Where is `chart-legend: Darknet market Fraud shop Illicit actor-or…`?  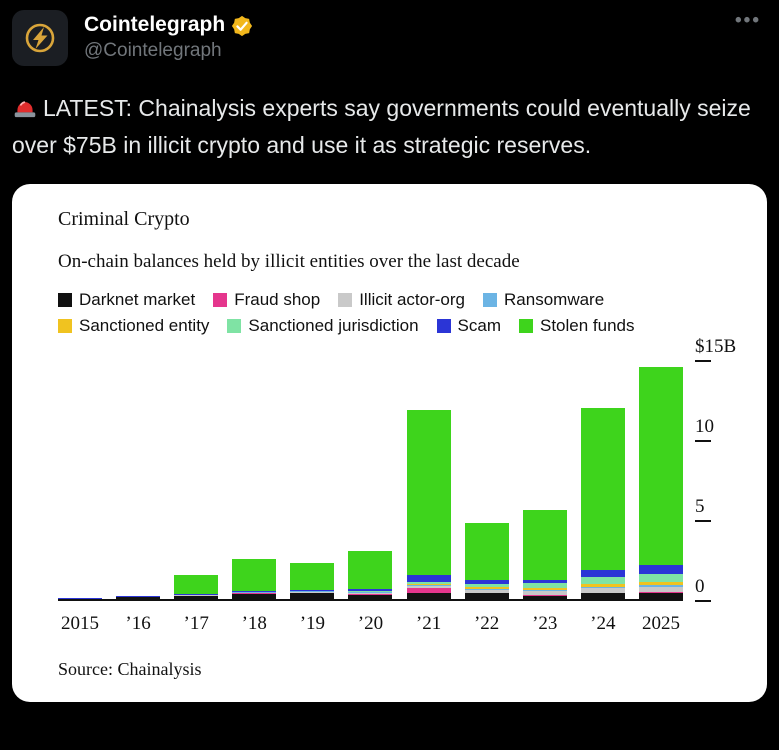 chart-legend: Darknet market Fraud shop Illicit actor-or… is located at coordinates (378, 313).